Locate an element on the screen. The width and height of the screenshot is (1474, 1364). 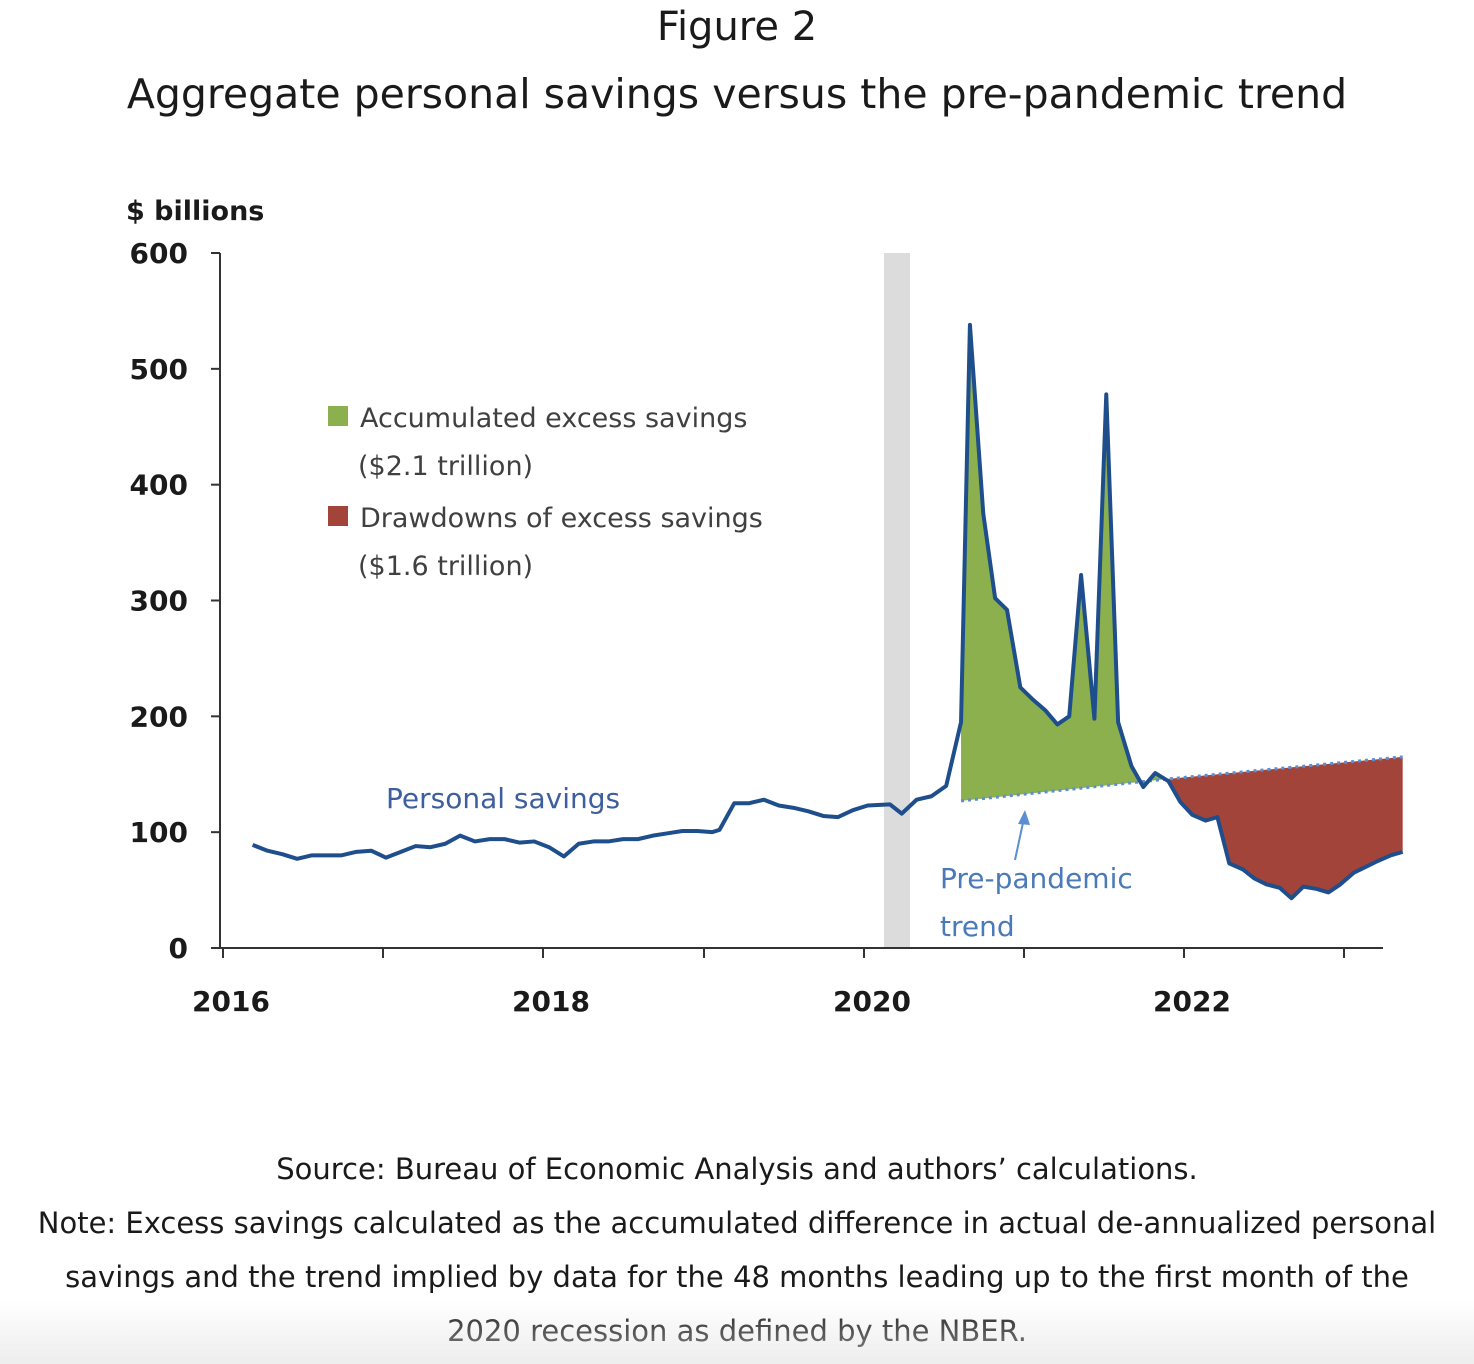
personal-savings-label: Personal savings is located at coordinates (503, 798).